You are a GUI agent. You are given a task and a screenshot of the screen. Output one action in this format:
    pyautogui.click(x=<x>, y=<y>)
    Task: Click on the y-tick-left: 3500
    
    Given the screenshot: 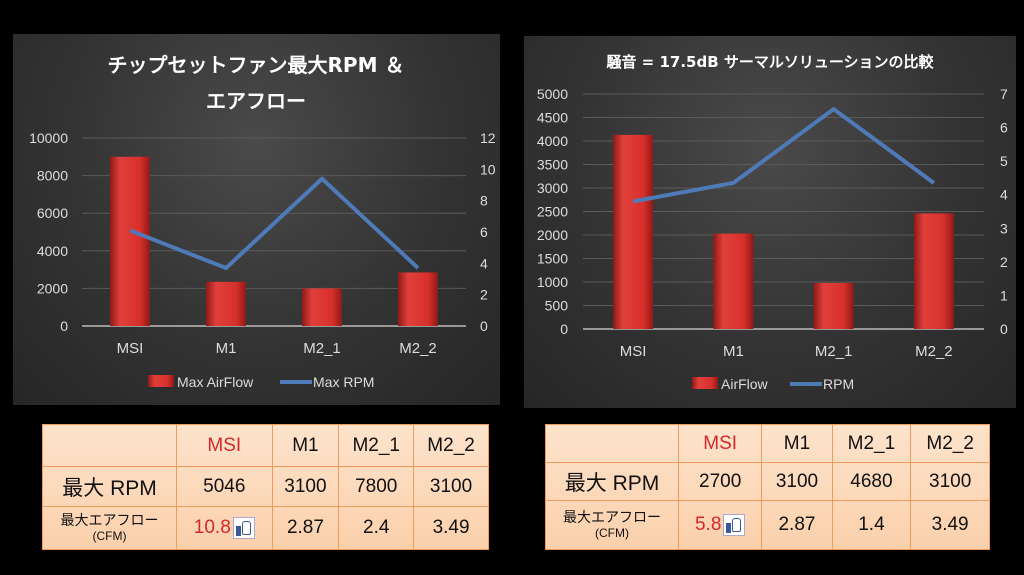 What is the action you would take?
    pyautogui.click(x=552, y=165)
    